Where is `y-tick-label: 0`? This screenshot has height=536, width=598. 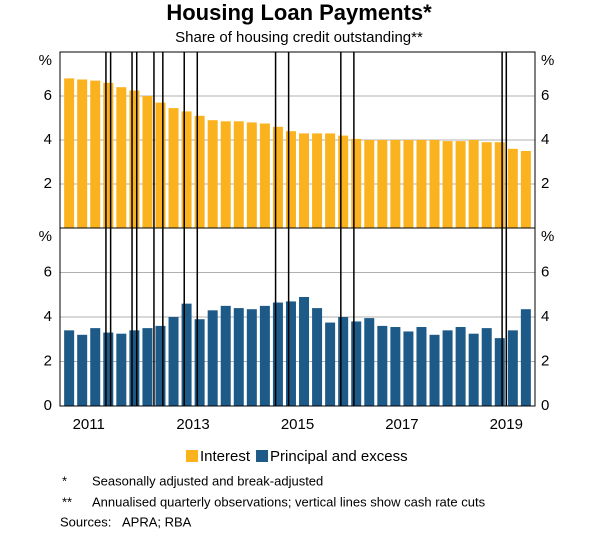
y-tick-label: 0 is located at coordinates (48, 405).